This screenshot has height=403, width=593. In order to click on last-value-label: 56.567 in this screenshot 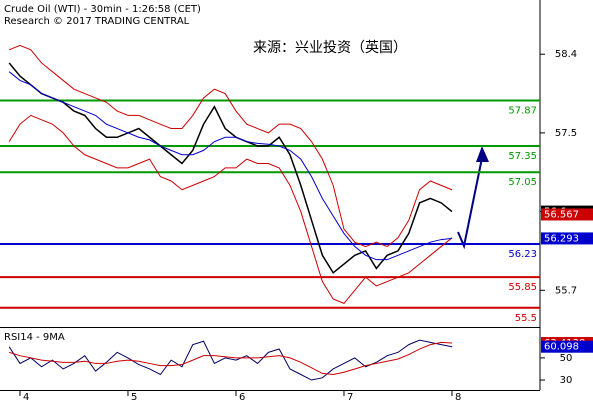, I will do `click(561, 214)`.